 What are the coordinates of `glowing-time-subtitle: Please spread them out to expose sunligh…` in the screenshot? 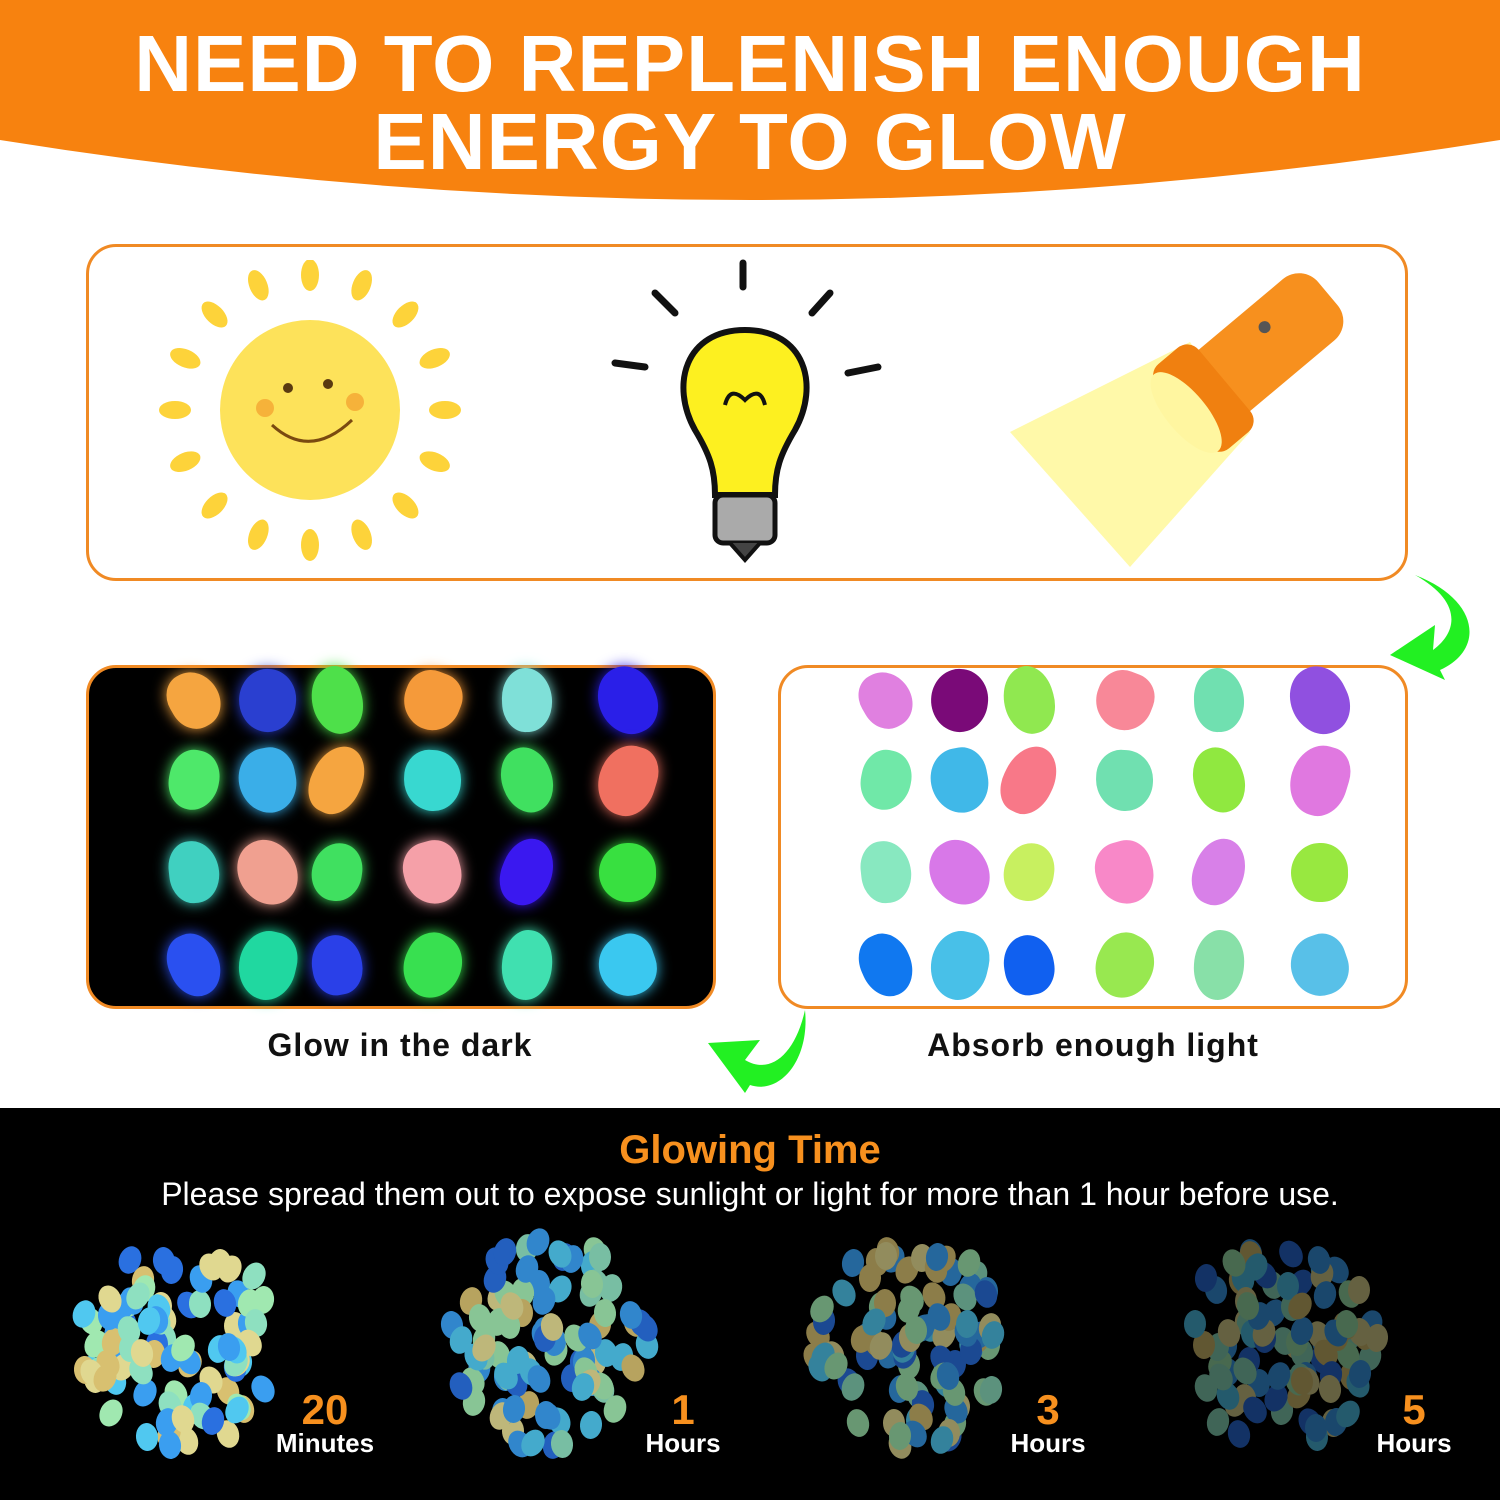 It's located at (750, 1194).